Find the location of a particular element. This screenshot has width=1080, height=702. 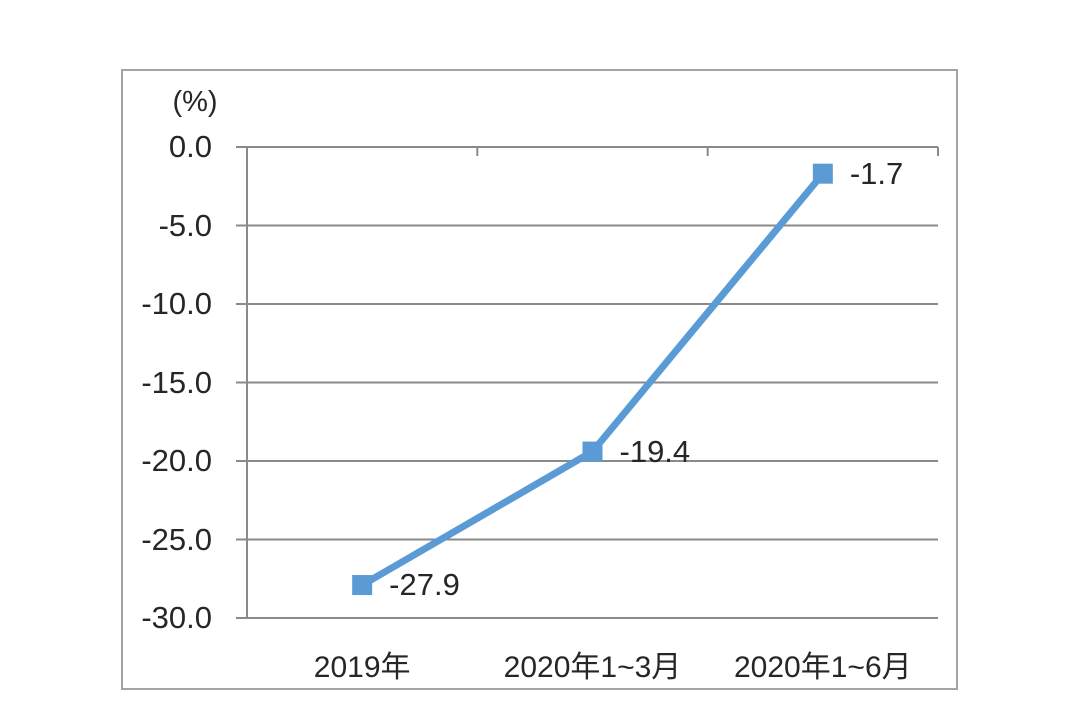

y-axis-unit-label: (%) is located at coordinates (195, 102).